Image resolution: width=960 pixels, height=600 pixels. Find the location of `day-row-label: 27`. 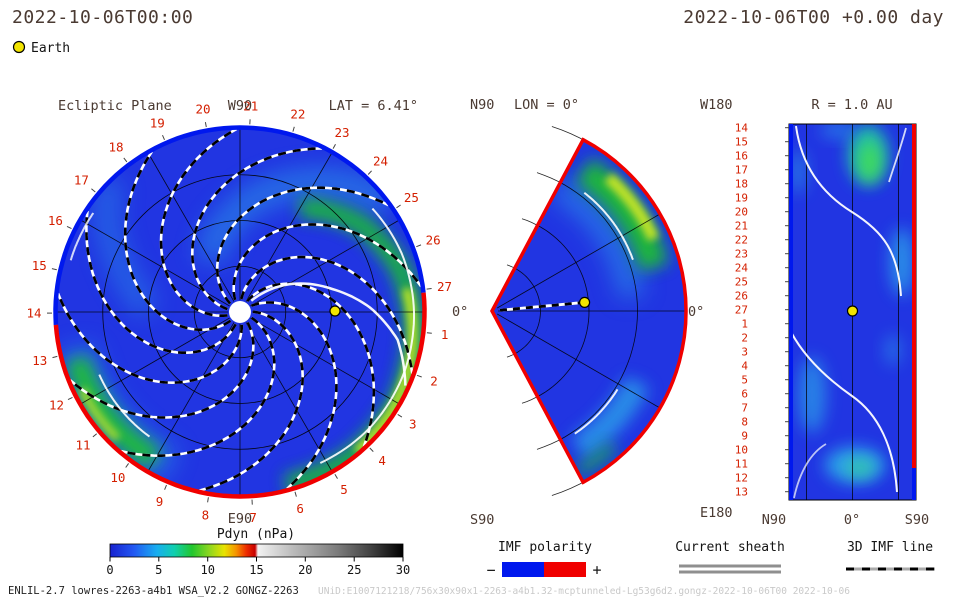

day-row-label: 27 is located at coordinates (741, 310).